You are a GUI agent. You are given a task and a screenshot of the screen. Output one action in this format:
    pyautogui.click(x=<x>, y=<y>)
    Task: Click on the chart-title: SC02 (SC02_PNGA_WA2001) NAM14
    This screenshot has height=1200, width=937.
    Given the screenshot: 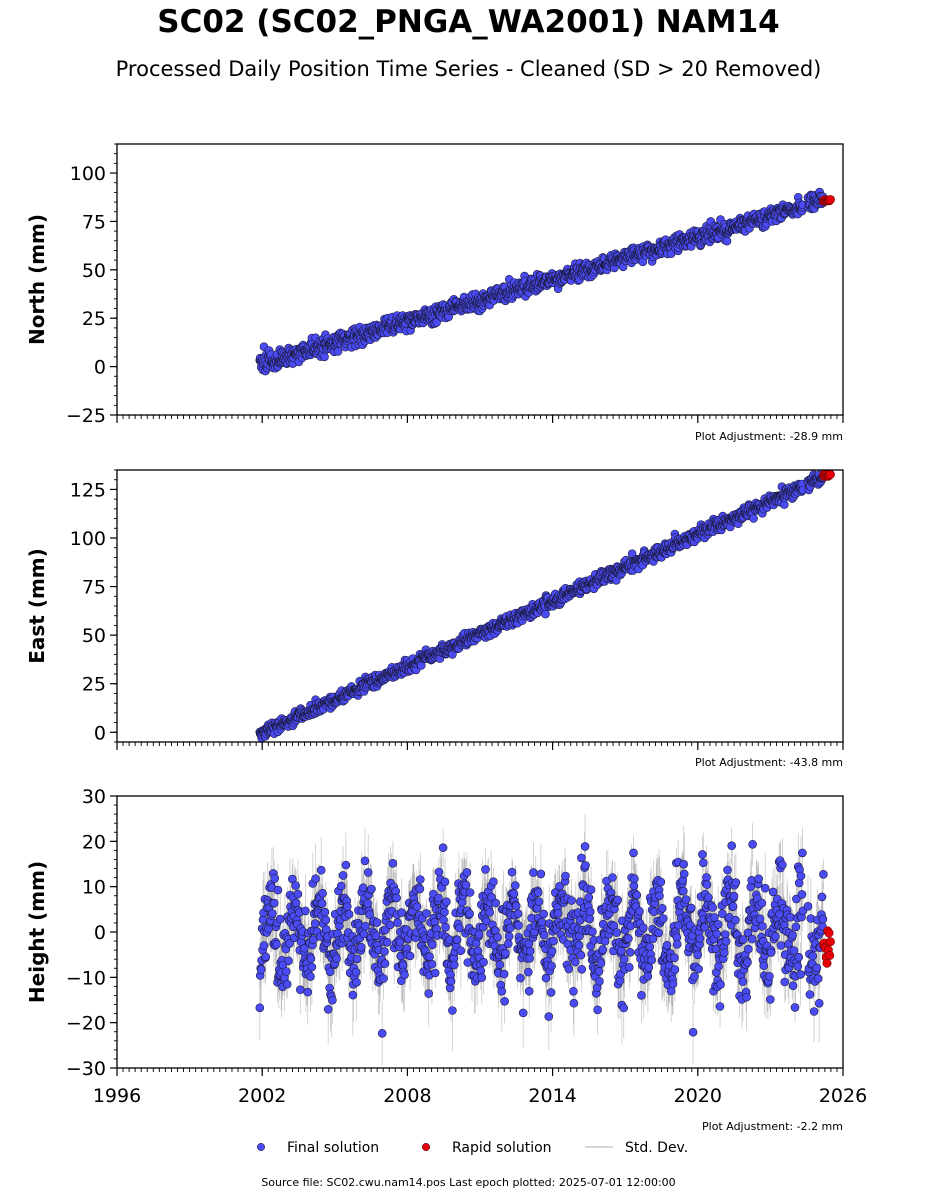 What is the action you would take?
    pyautogui.click(x=468, y=22)
    